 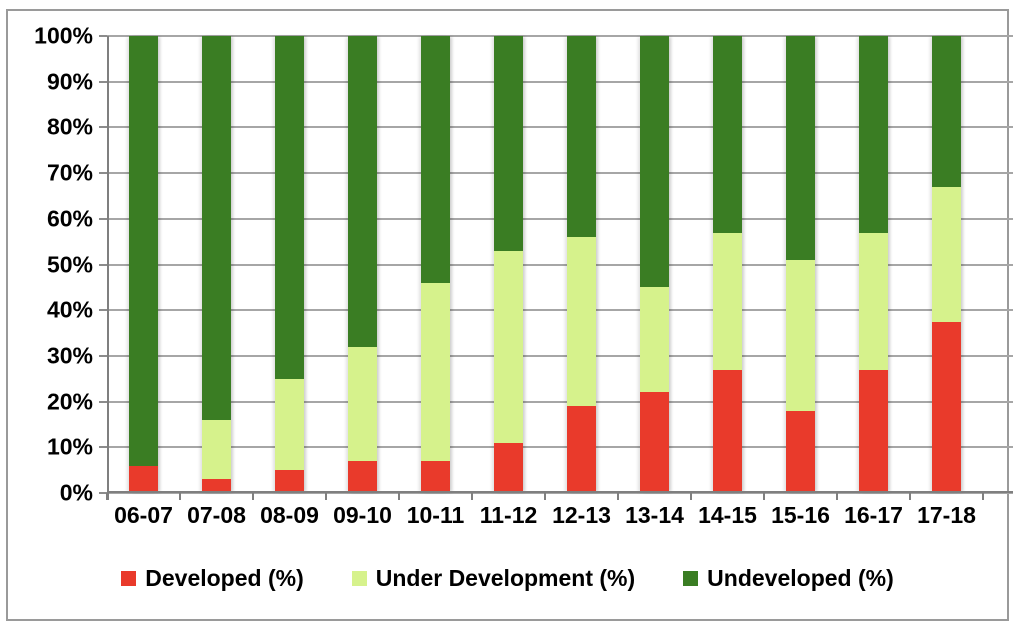 What do you see at coordinates (46, 264) in the screenshot?
I see `y-axis-labels: 0% 10% 20% 30% 40% 50% 60% 70% 80% 90% 100%` at bounding box center [46, 264].